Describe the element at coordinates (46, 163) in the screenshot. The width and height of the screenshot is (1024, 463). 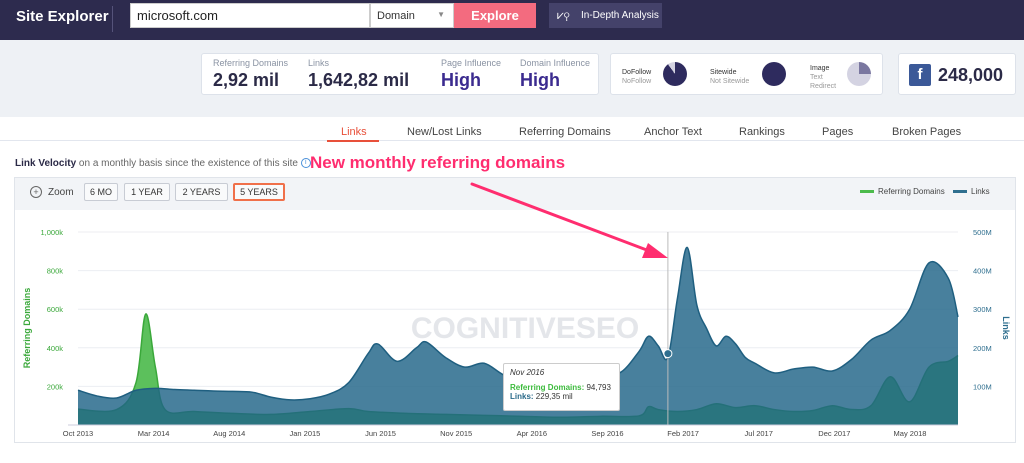
I see `velocity-title: Link Velocity` at that location.